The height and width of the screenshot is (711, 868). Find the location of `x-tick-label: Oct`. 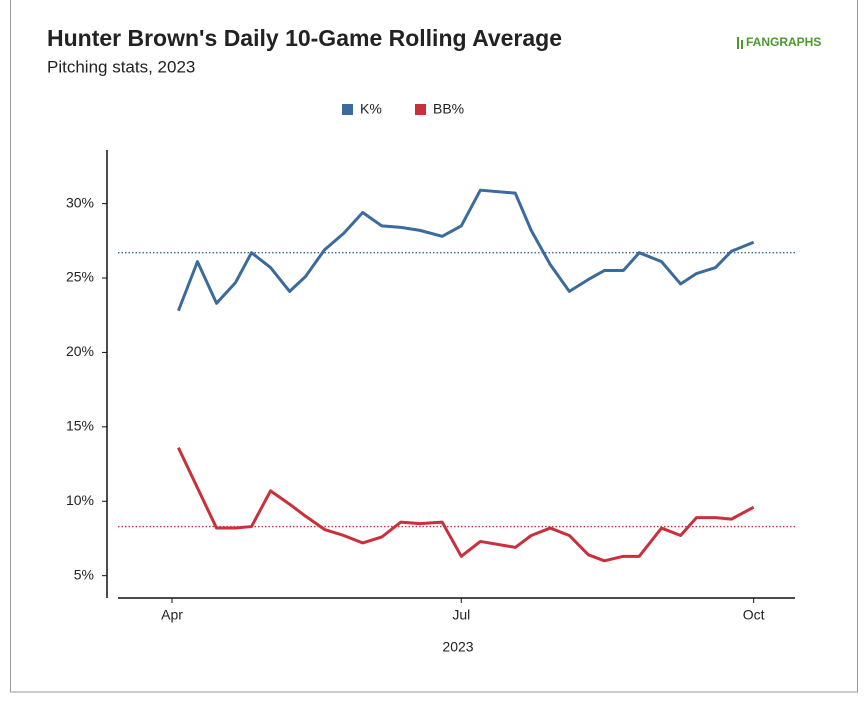

x-tick-label: Oct is located at coordinates (754, 615).